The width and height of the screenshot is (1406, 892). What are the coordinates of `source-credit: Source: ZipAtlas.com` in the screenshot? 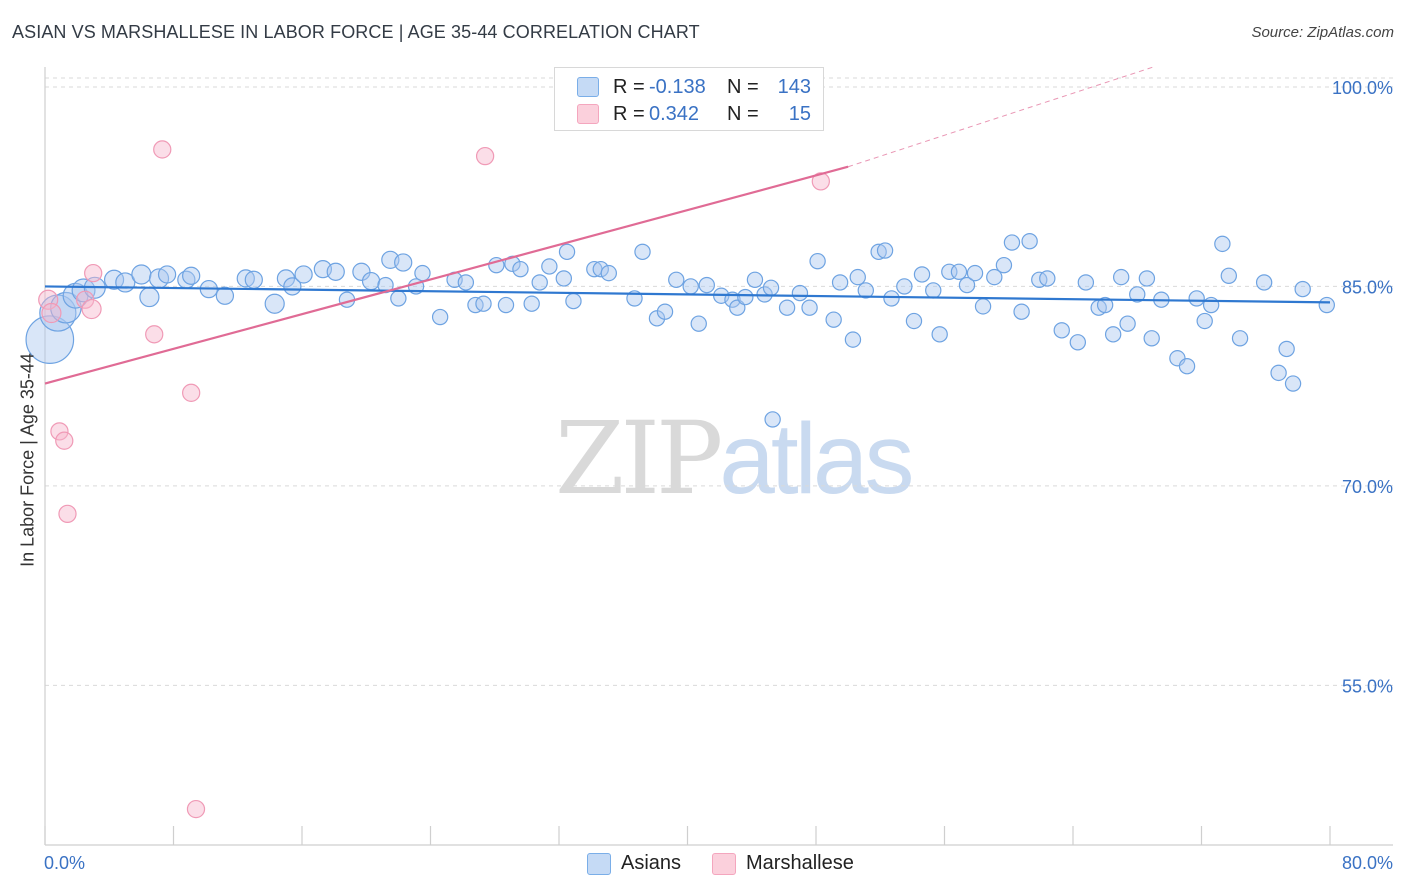 It's located at (1322, 32).